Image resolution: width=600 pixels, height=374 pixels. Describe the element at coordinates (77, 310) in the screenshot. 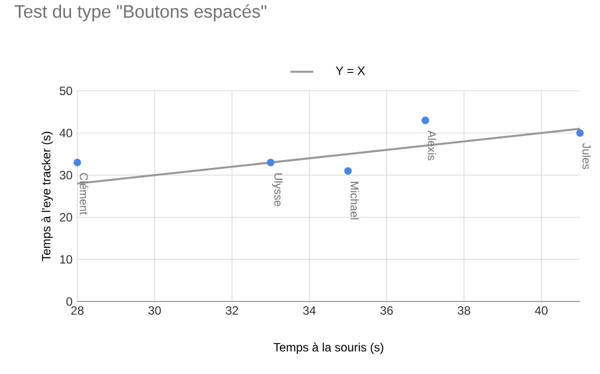

I see `x-tick-label: 28` at that location.